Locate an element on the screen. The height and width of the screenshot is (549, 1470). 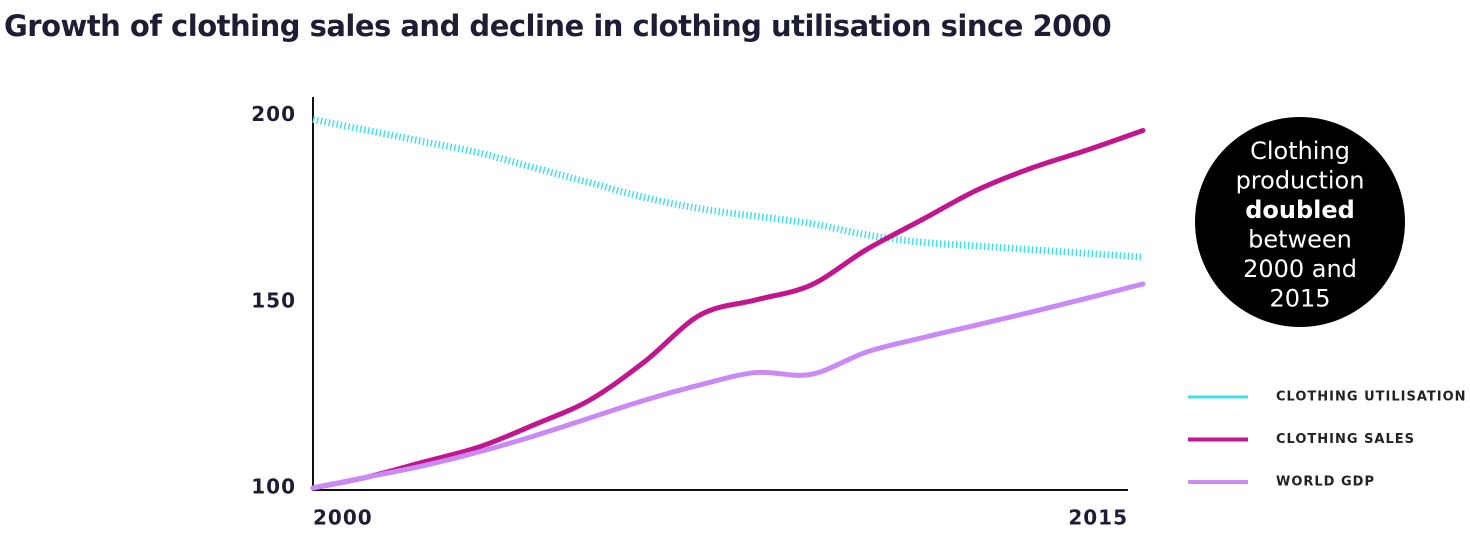
y-tick-label: 150 is located at coordinates (273, 300).